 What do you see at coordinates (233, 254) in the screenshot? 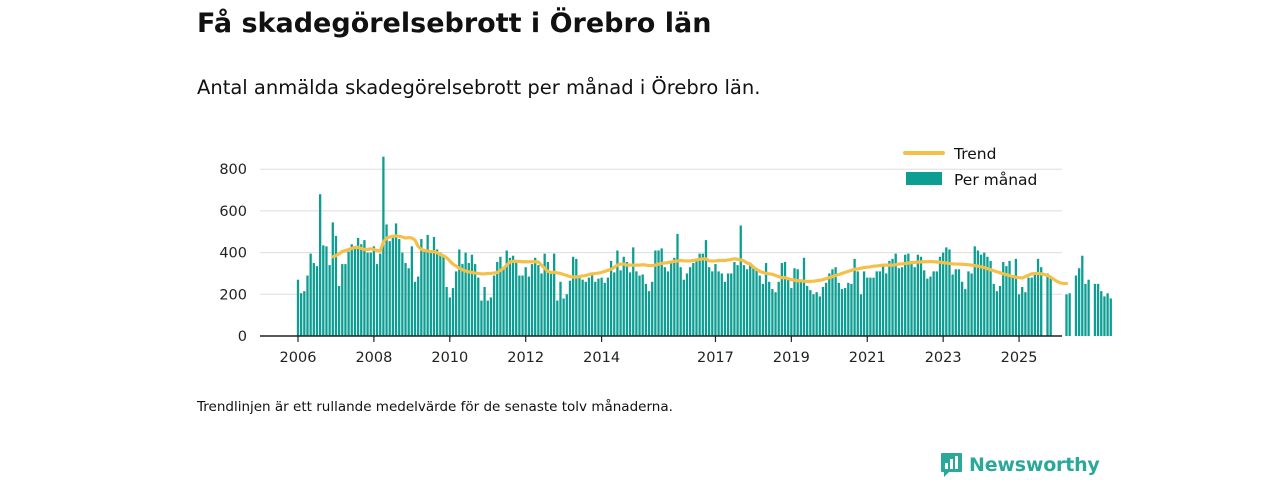
I see `y-tick-label-400: 400` at bounding box center [233, 254].